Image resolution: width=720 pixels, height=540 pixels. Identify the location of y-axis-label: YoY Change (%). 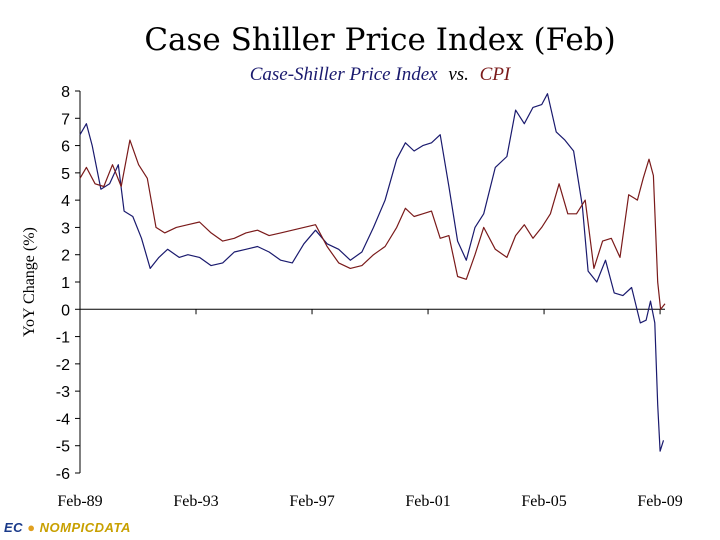
(29, 282).